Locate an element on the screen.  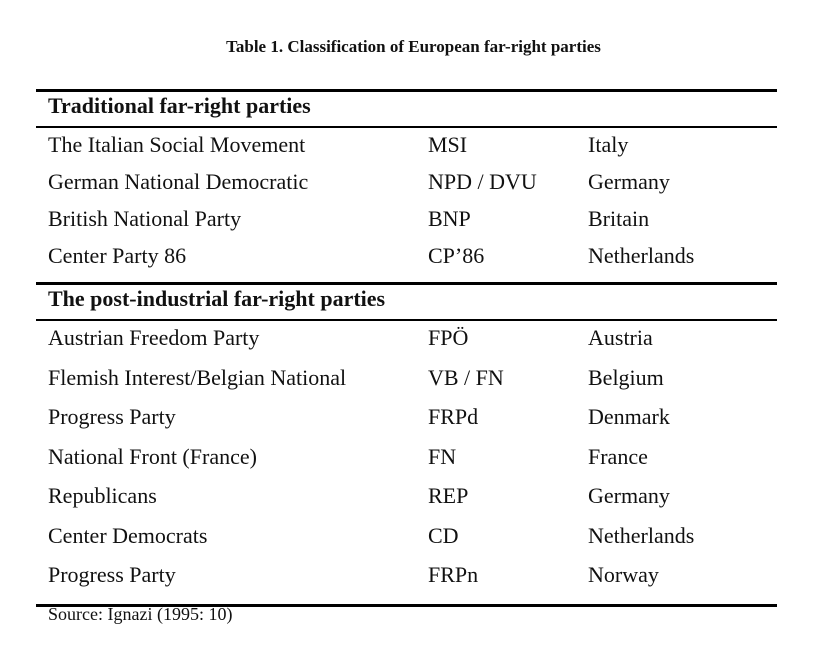
table-cell: British National Party is located at coordinates (145, 218).